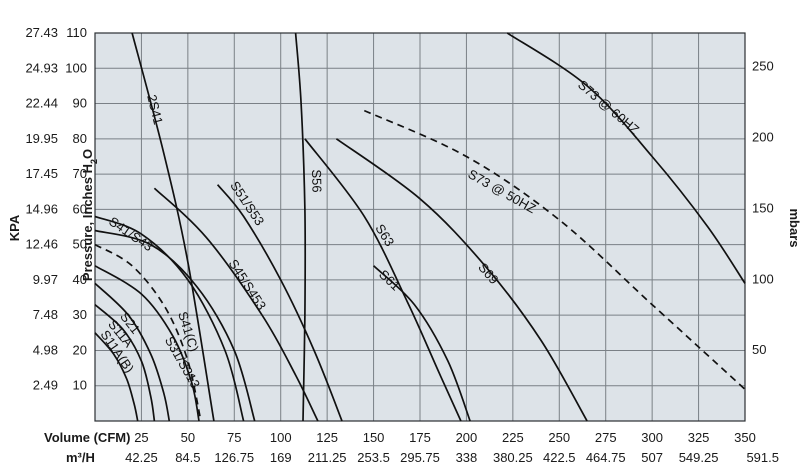 The height and width of the screenshot is (473, 800). Describe the element at coordinates (80, 349) in the screenshot. I see `y-tick-inches: 20` at that location.